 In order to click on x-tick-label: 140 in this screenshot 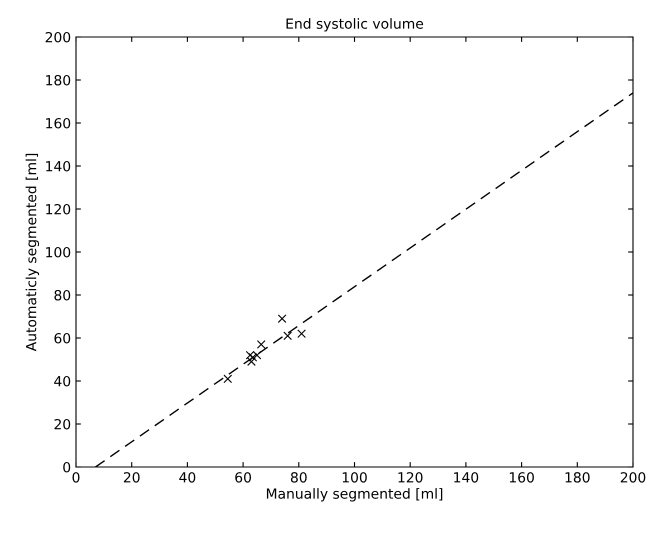, I will do `click(466, 477)`.